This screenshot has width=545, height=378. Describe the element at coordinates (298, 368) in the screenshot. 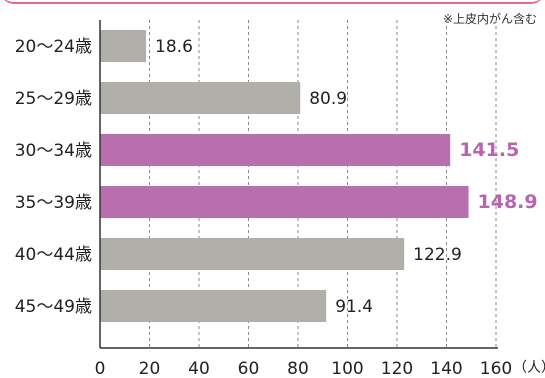

I see `tick-label: 80` at that location.